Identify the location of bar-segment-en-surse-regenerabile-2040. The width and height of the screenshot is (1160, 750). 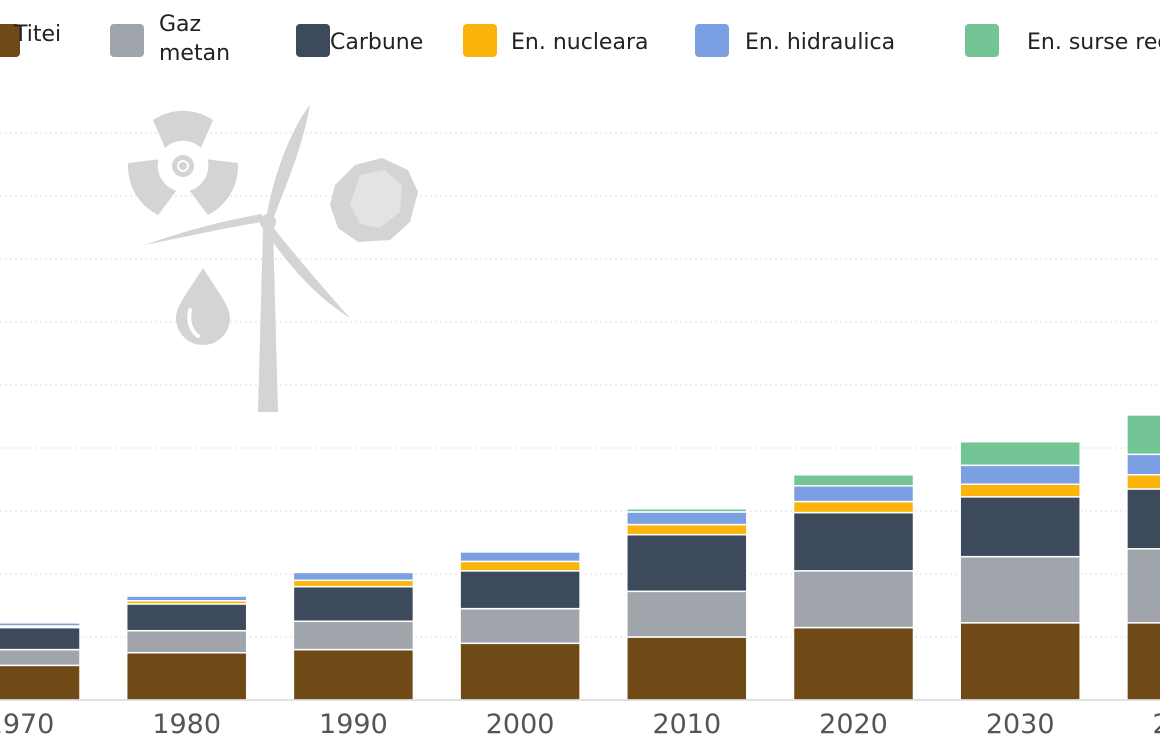
(1143, 435).